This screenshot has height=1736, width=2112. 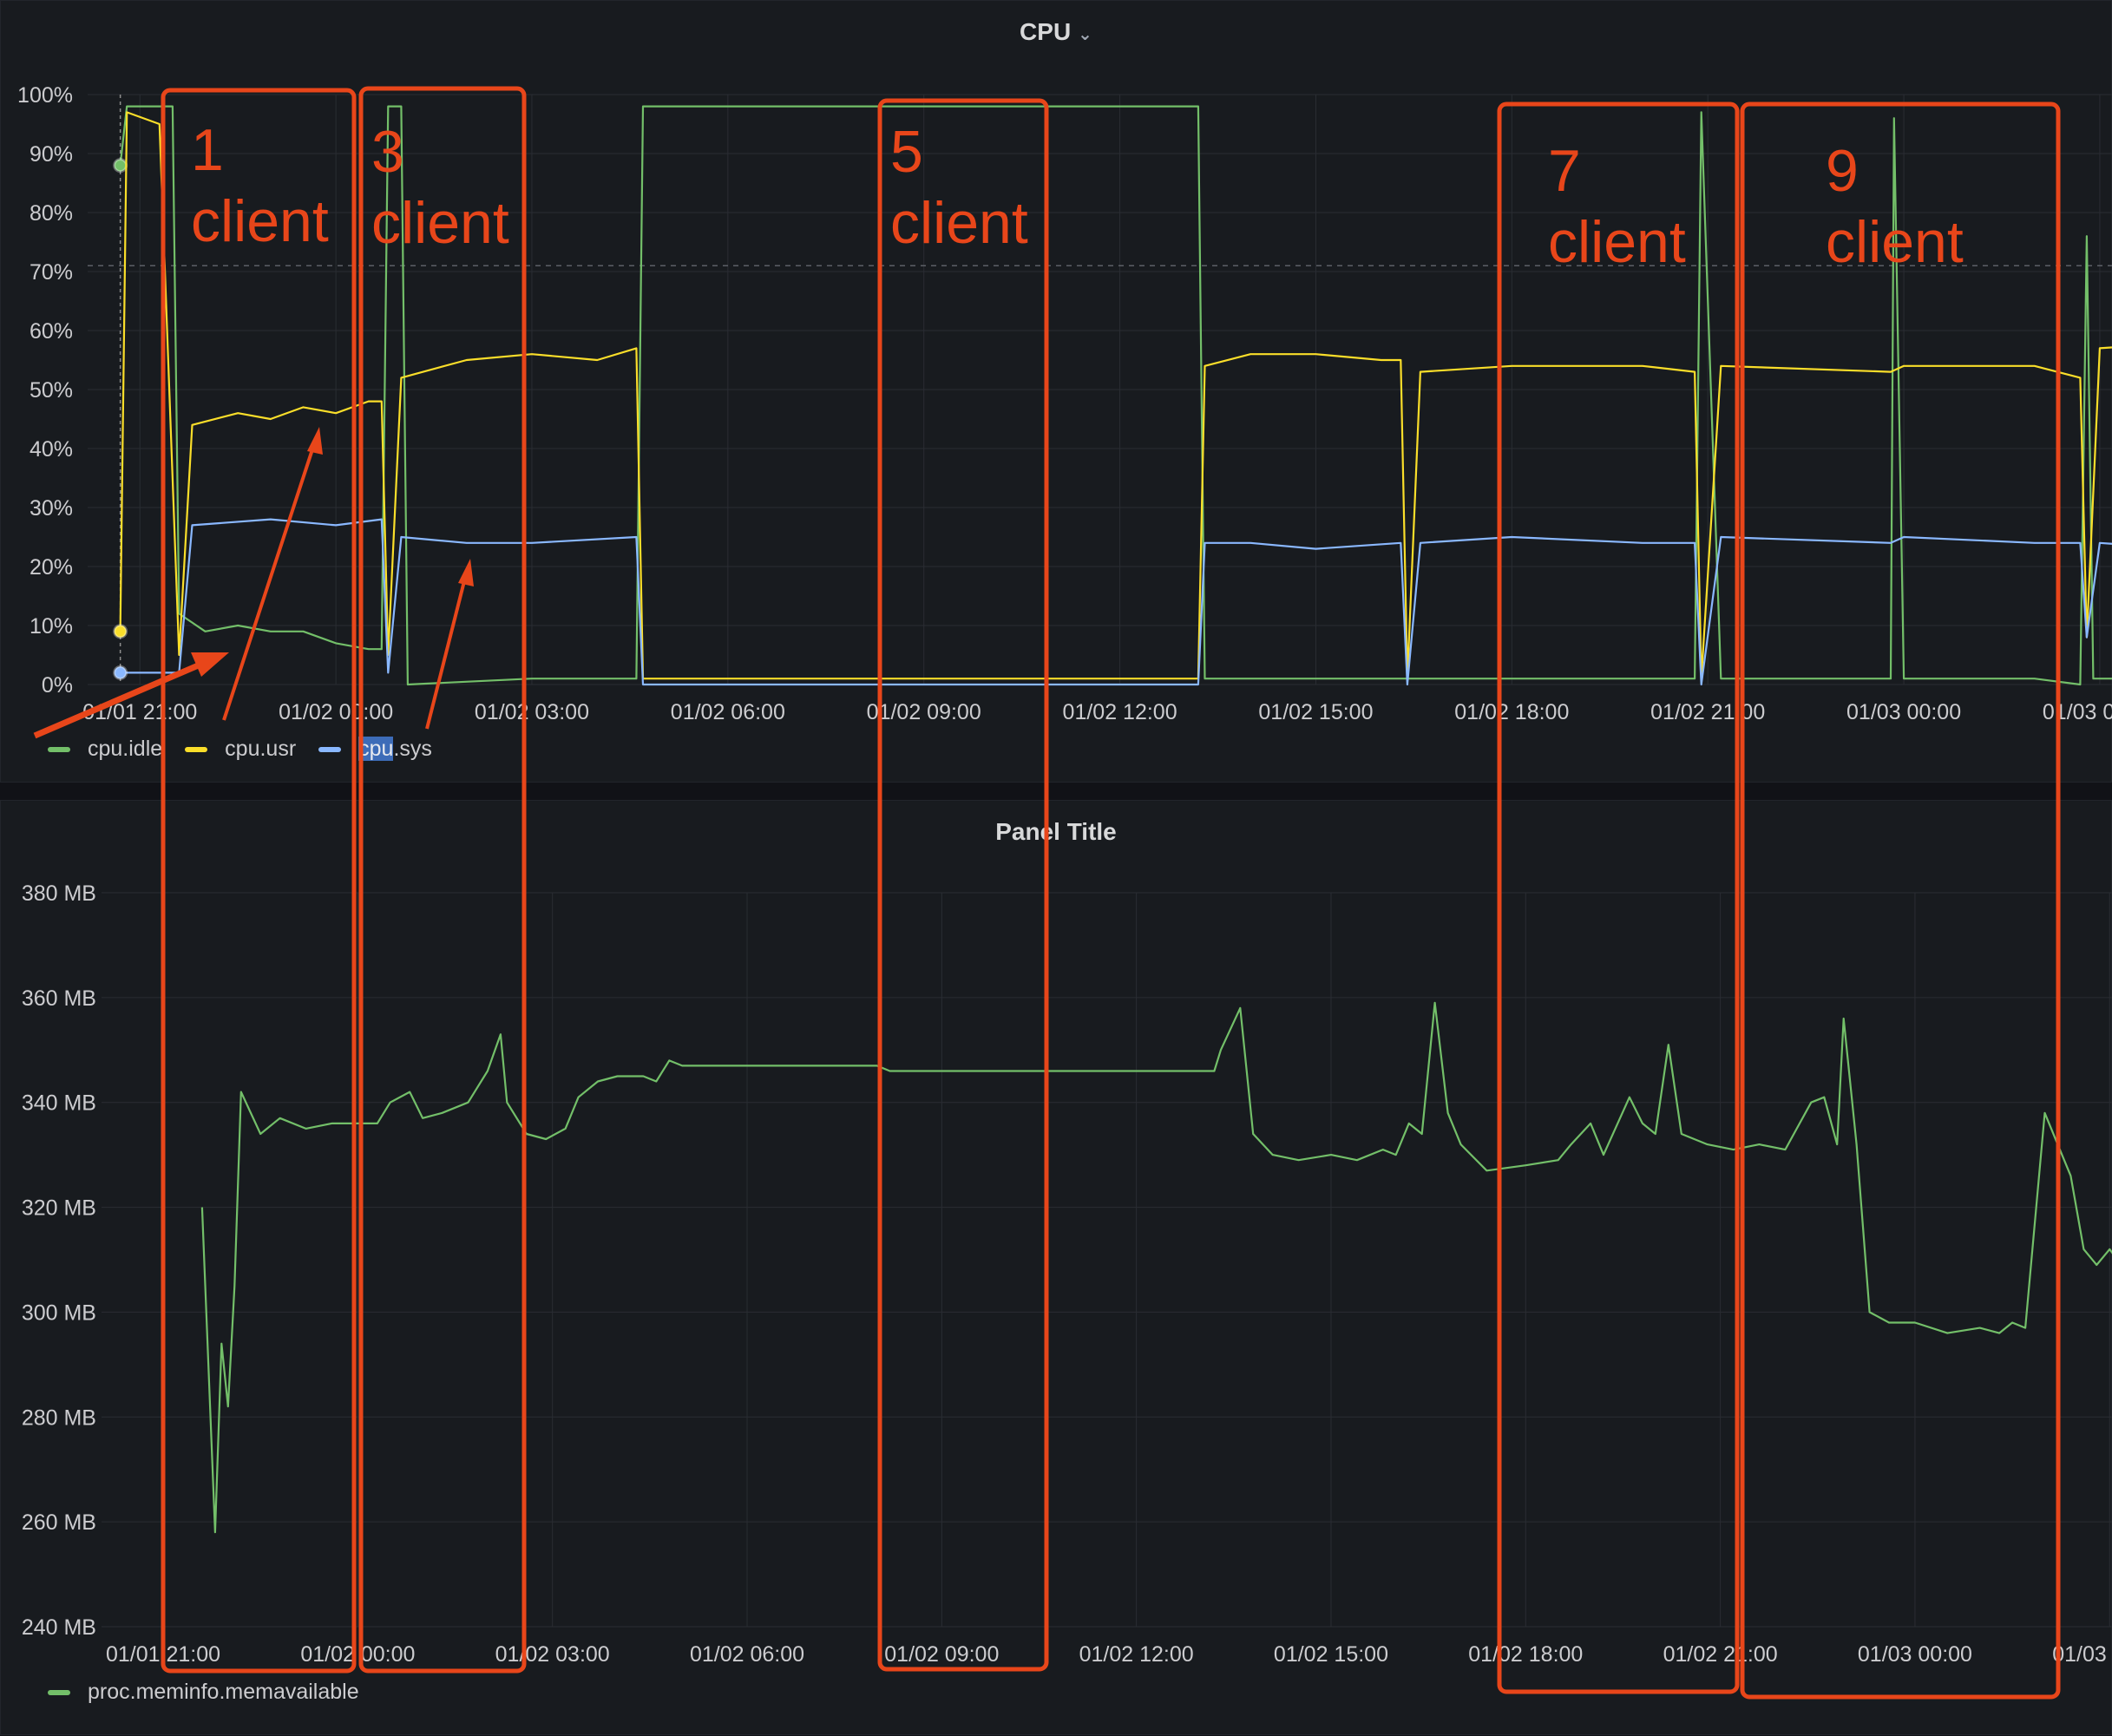 What do you see at coordinates (412, 749) in the screenshot?
I see `legend-label-rest: .sys` at bounding box center [412, 749].